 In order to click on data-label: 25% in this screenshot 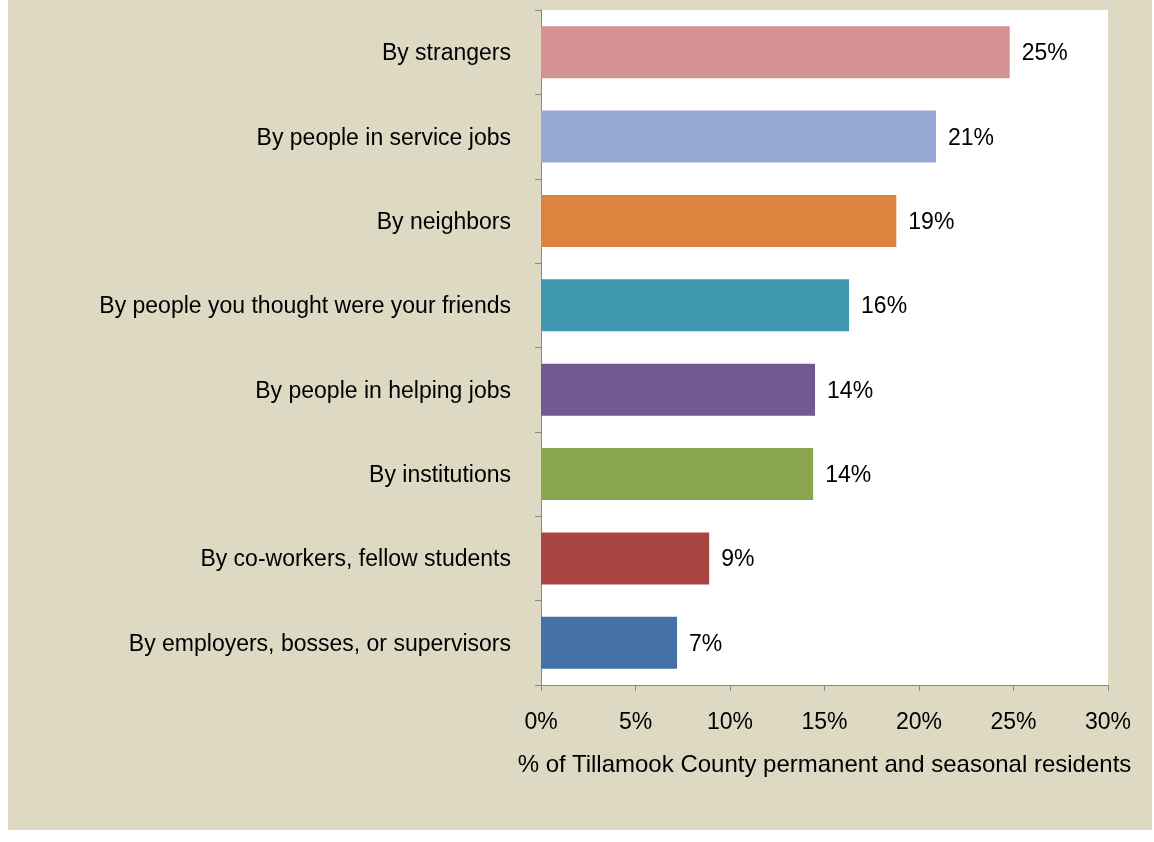, I will do `click(1044, 52)`.